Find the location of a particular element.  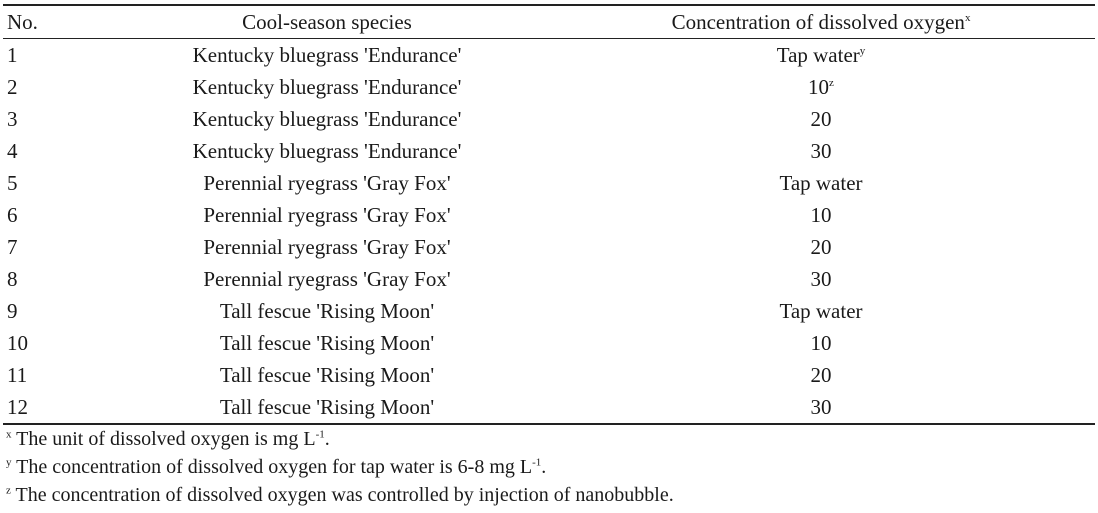

table-row: 6 Perennial ryegrass 'Gray Fox' 10 is located at coordinates (549, 215).